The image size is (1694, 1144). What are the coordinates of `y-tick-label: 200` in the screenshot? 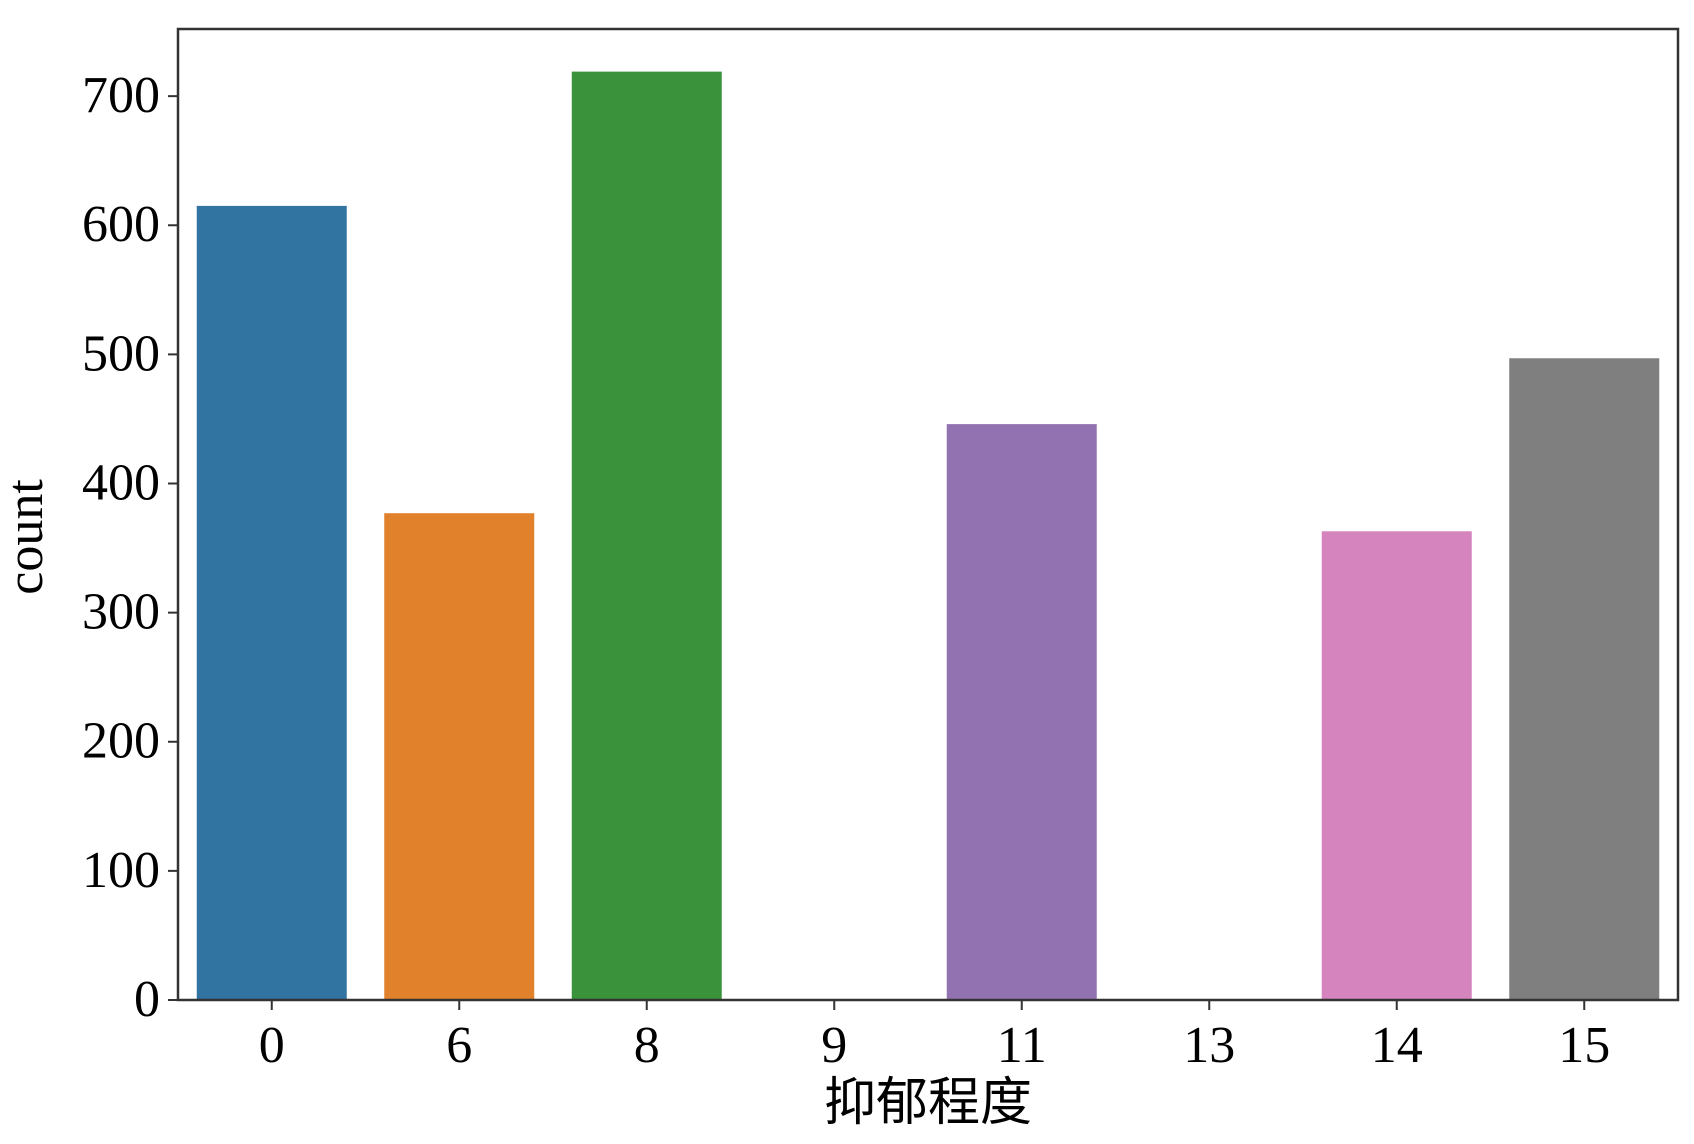 It's located at (121, 741).